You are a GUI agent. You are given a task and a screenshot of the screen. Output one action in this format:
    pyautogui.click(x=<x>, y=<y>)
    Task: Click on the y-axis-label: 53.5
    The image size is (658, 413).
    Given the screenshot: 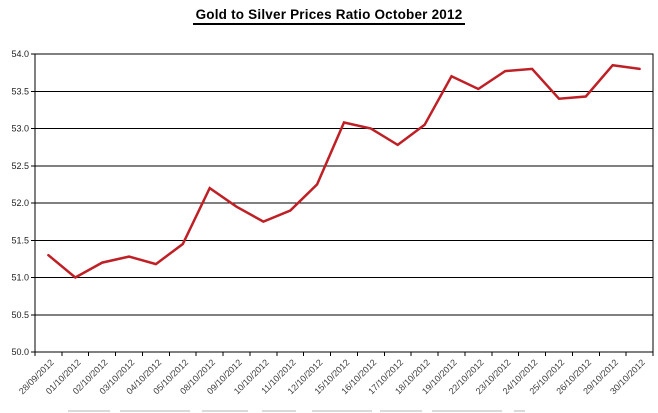 What is the action you would take?
    pyautogui.click(x=20, y=91)
    